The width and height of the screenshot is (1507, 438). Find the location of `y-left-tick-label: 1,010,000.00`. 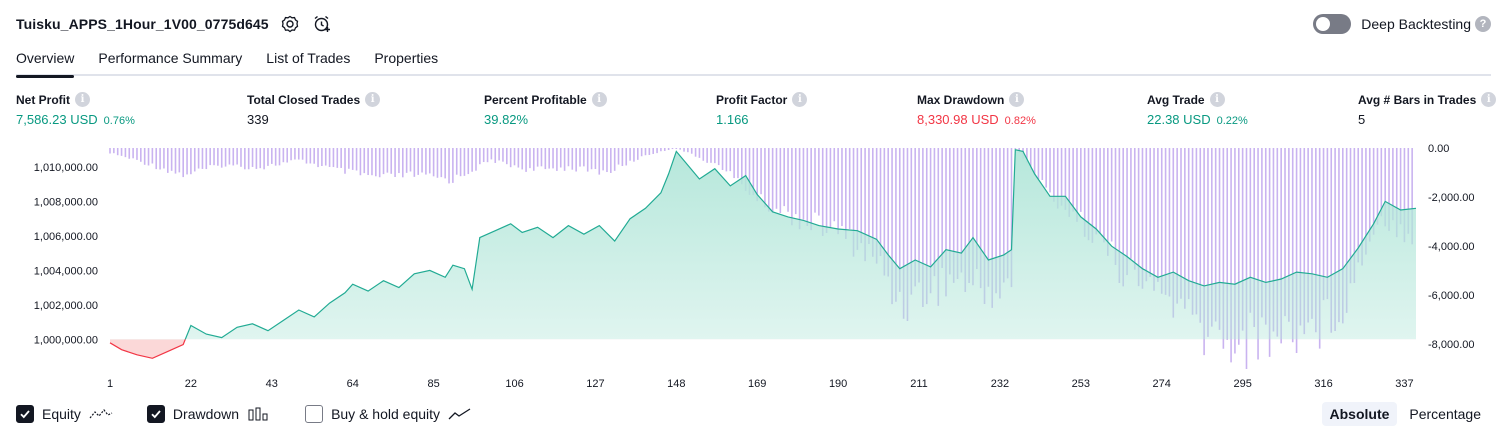

y-left-tick-label: 1,010,000.00 is located at coordinates (66, 168).